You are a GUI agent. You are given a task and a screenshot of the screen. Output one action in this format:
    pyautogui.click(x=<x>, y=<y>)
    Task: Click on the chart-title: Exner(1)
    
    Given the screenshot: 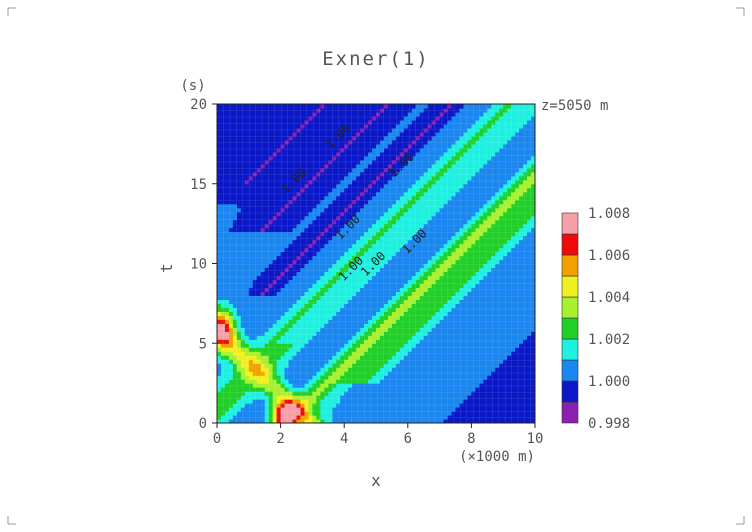 What is the action you would take?
    pyautogui.click(x=376, y=59)
    